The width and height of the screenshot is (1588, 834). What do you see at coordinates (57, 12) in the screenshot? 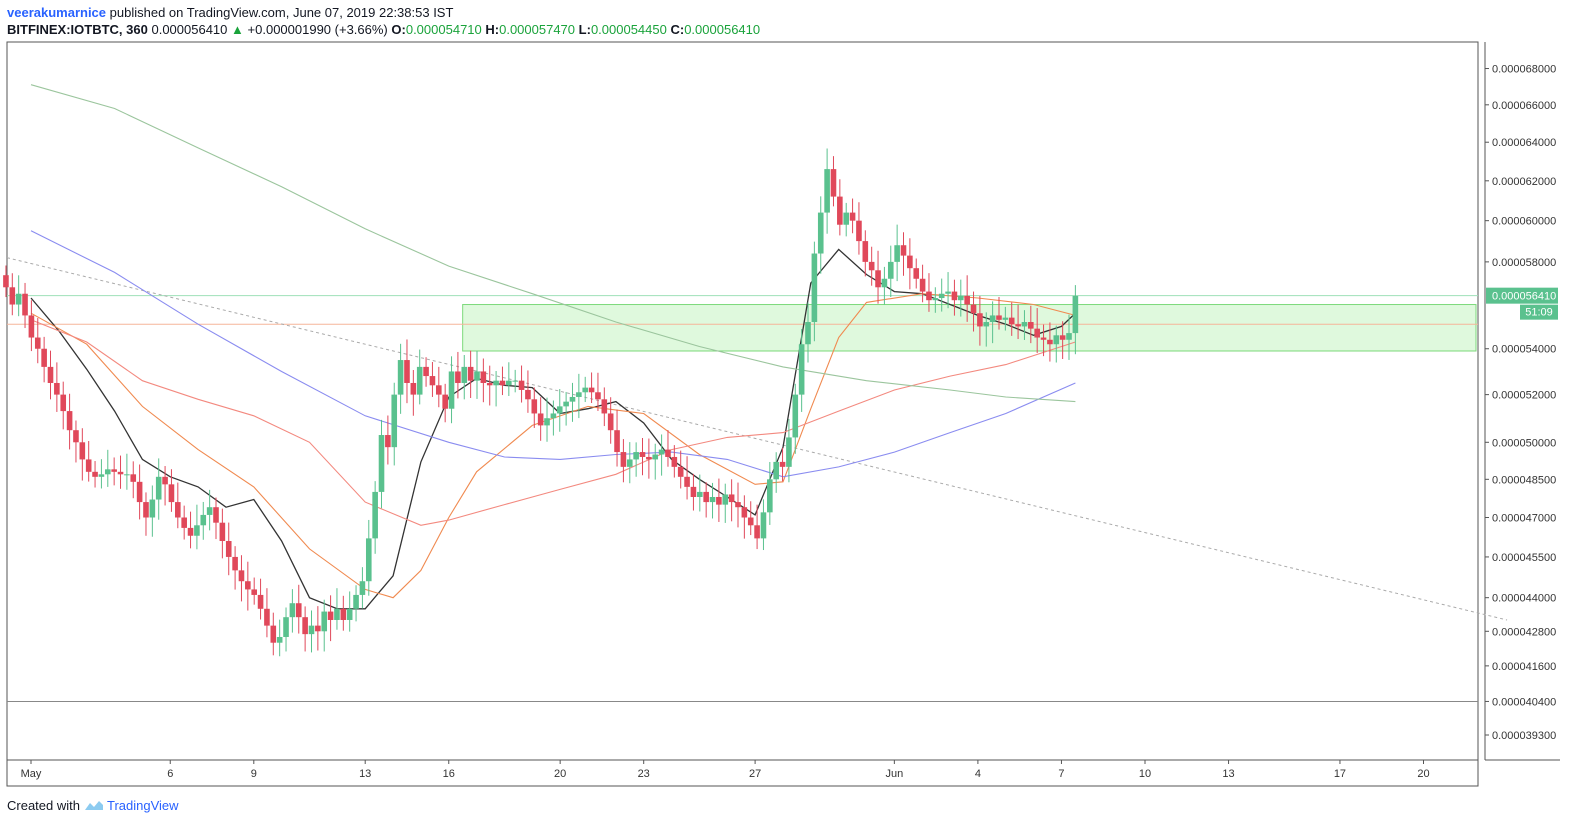
I see `publisher-name: veerakumarnice` at bounding box center [57, 12].